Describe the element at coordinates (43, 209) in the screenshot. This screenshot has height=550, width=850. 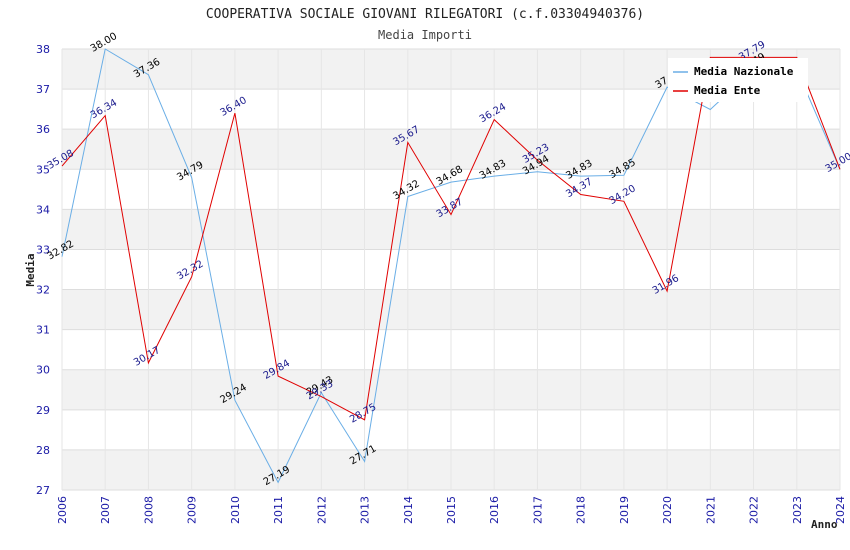
I see `y-tick-label: 34` at that location.